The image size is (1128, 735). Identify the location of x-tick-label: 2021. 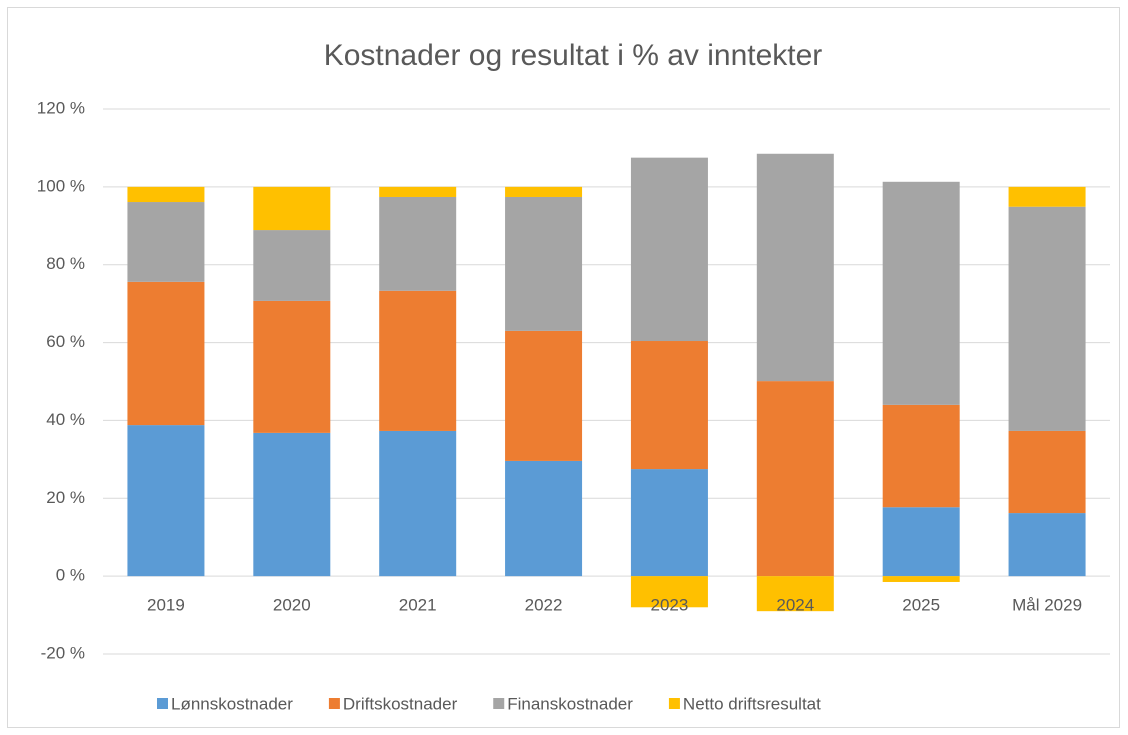
(418, 604).